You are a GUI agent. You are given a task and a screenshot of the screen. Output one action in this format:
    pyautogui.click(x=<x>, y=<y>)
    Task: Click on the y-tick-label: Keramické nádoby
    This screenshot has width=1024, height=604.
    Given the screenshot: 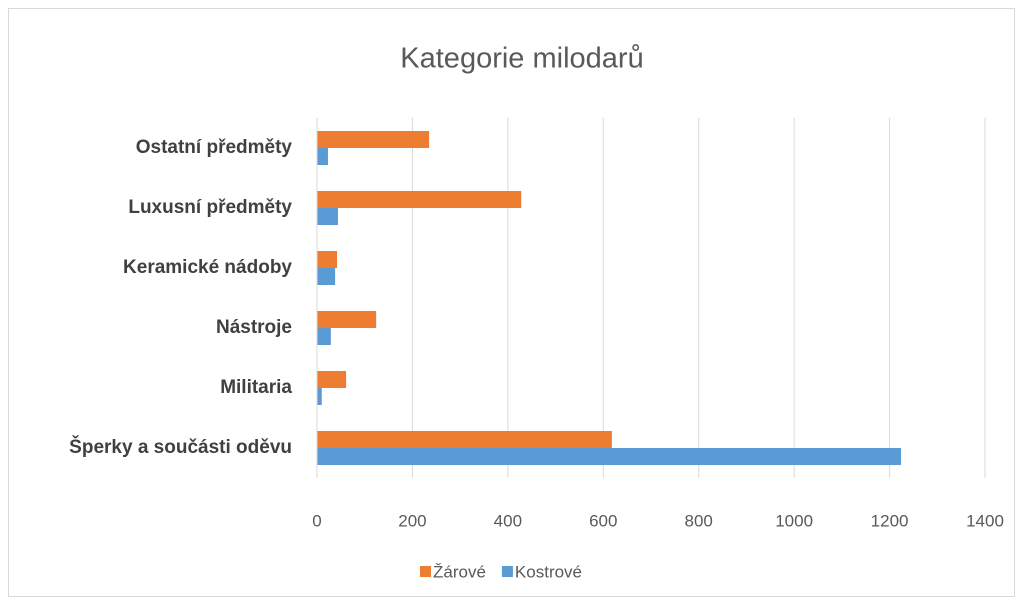 What is the action you would take?
    pyautogui.click(x=207, y=267)
    